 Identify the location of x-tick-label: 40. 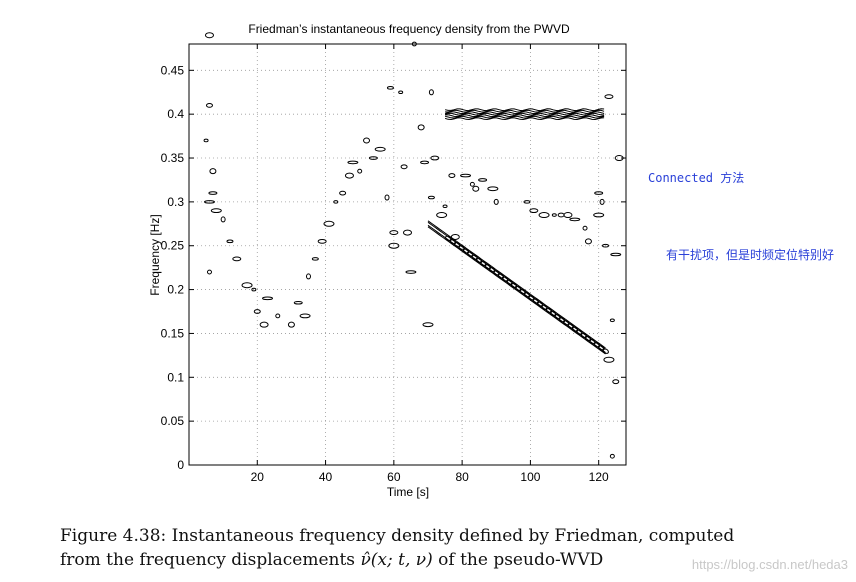
(326, 477).